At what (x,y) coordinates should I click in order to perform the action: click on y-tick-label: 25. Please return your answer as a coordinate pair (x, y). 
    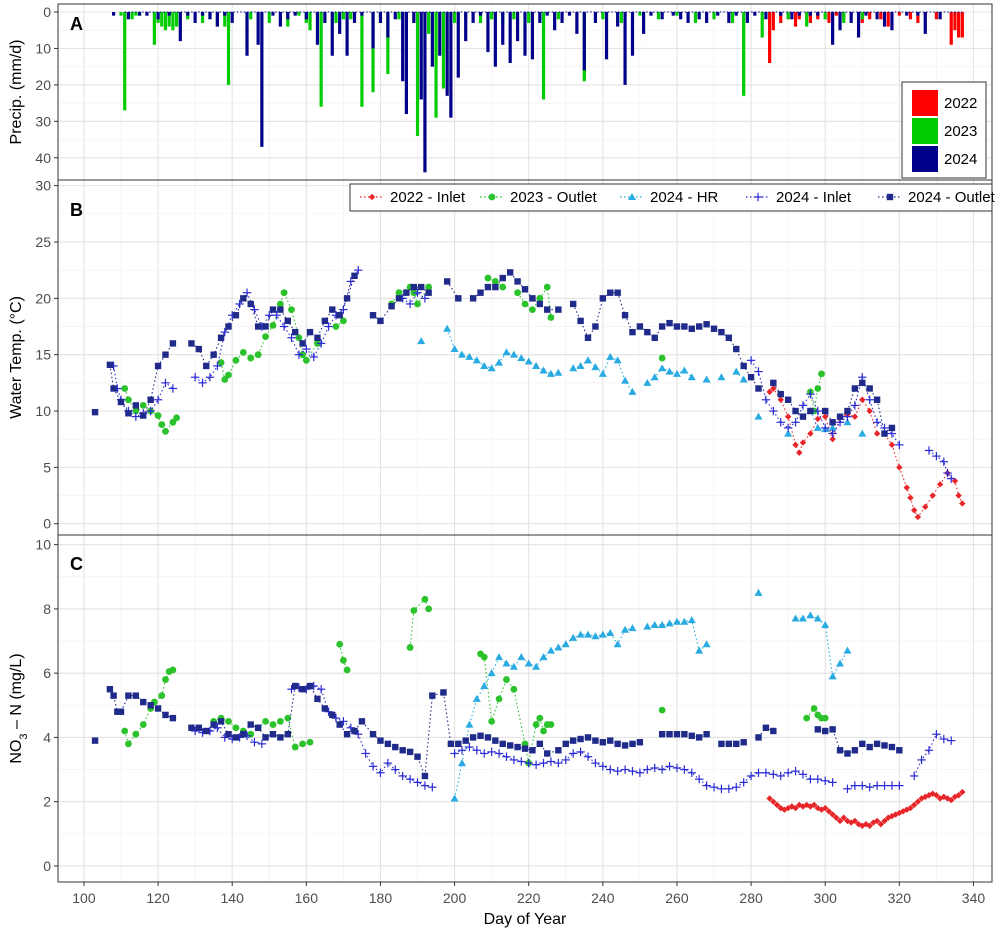
    Looking at the image, I should click on (43, 242).